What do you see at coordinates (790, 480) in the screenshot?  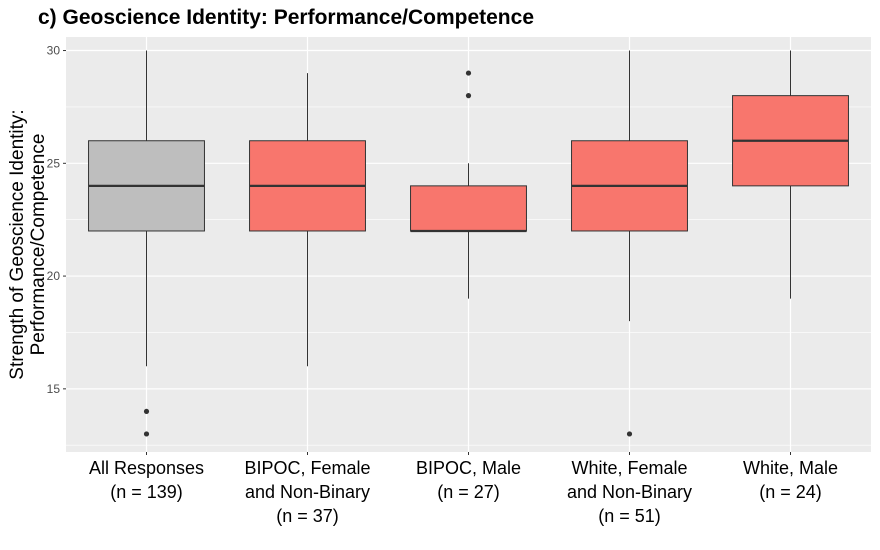 I see `x-category-label: White, Male (n = 24)` at bounding box center [790, 480].